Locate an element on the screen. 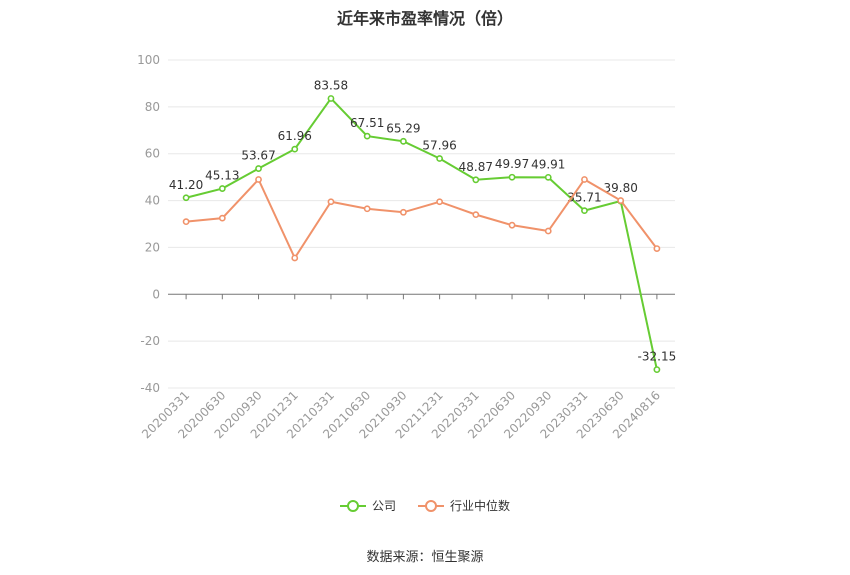 Image resolution: width=850 pixels, height=575 pixels. data-source: 数据来源：恒生聚源 is located at coordinates (425, 557).